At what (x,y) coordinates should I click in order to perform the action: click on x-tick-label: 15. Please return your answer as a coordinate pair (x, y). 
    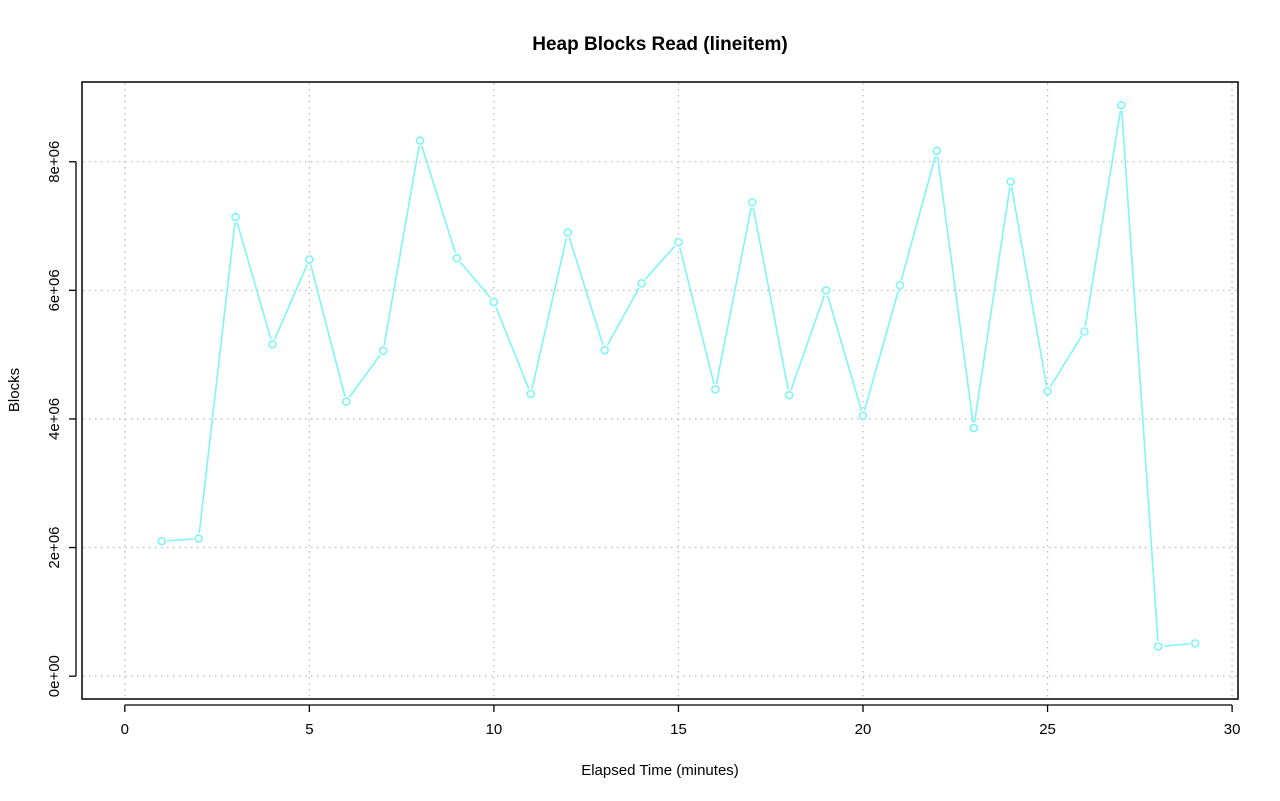
    Looking at the image, I should click on (678, 729).